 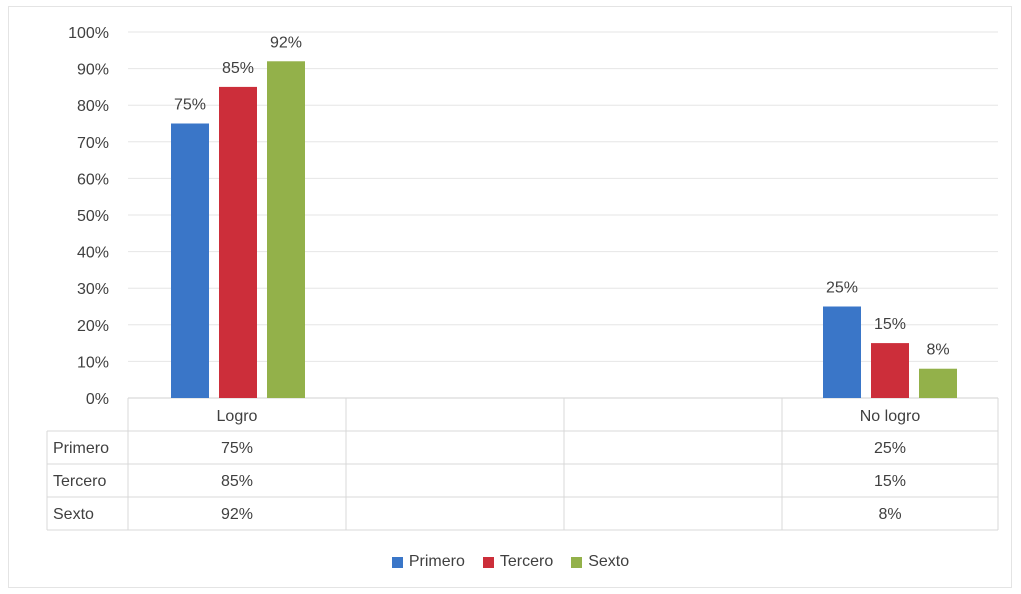 What do you see at coordinates (609, 561) in the screenshot?
I see `legend-label: Sexto` at bounding box center [609, 561].